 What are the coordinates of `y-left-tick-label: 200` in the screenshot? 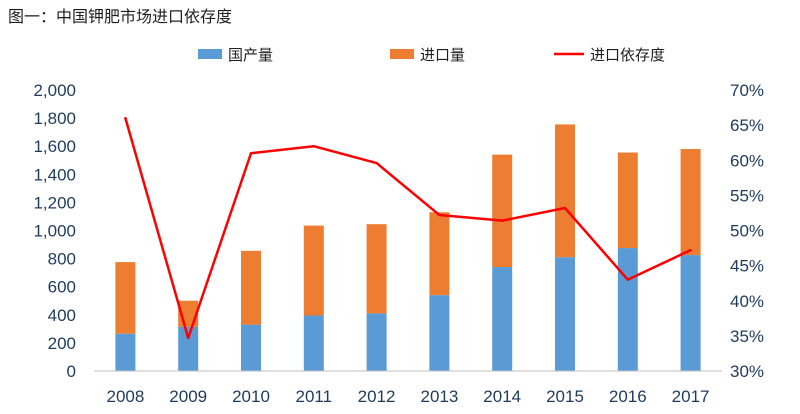 It's located at (62, 343).